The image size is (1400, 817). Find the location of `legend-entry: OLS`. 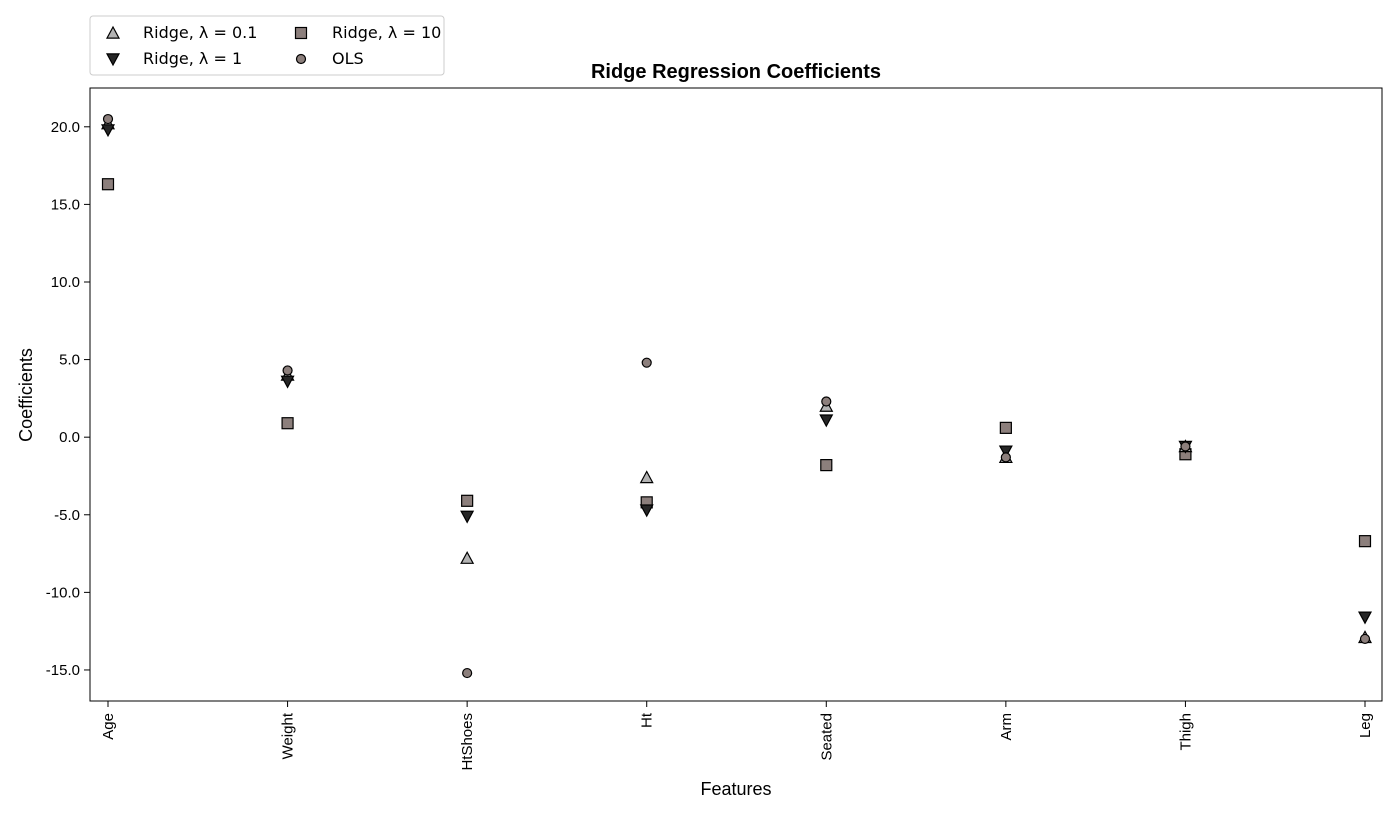

legend-entry: OLS is located at coordinates (348, 58).